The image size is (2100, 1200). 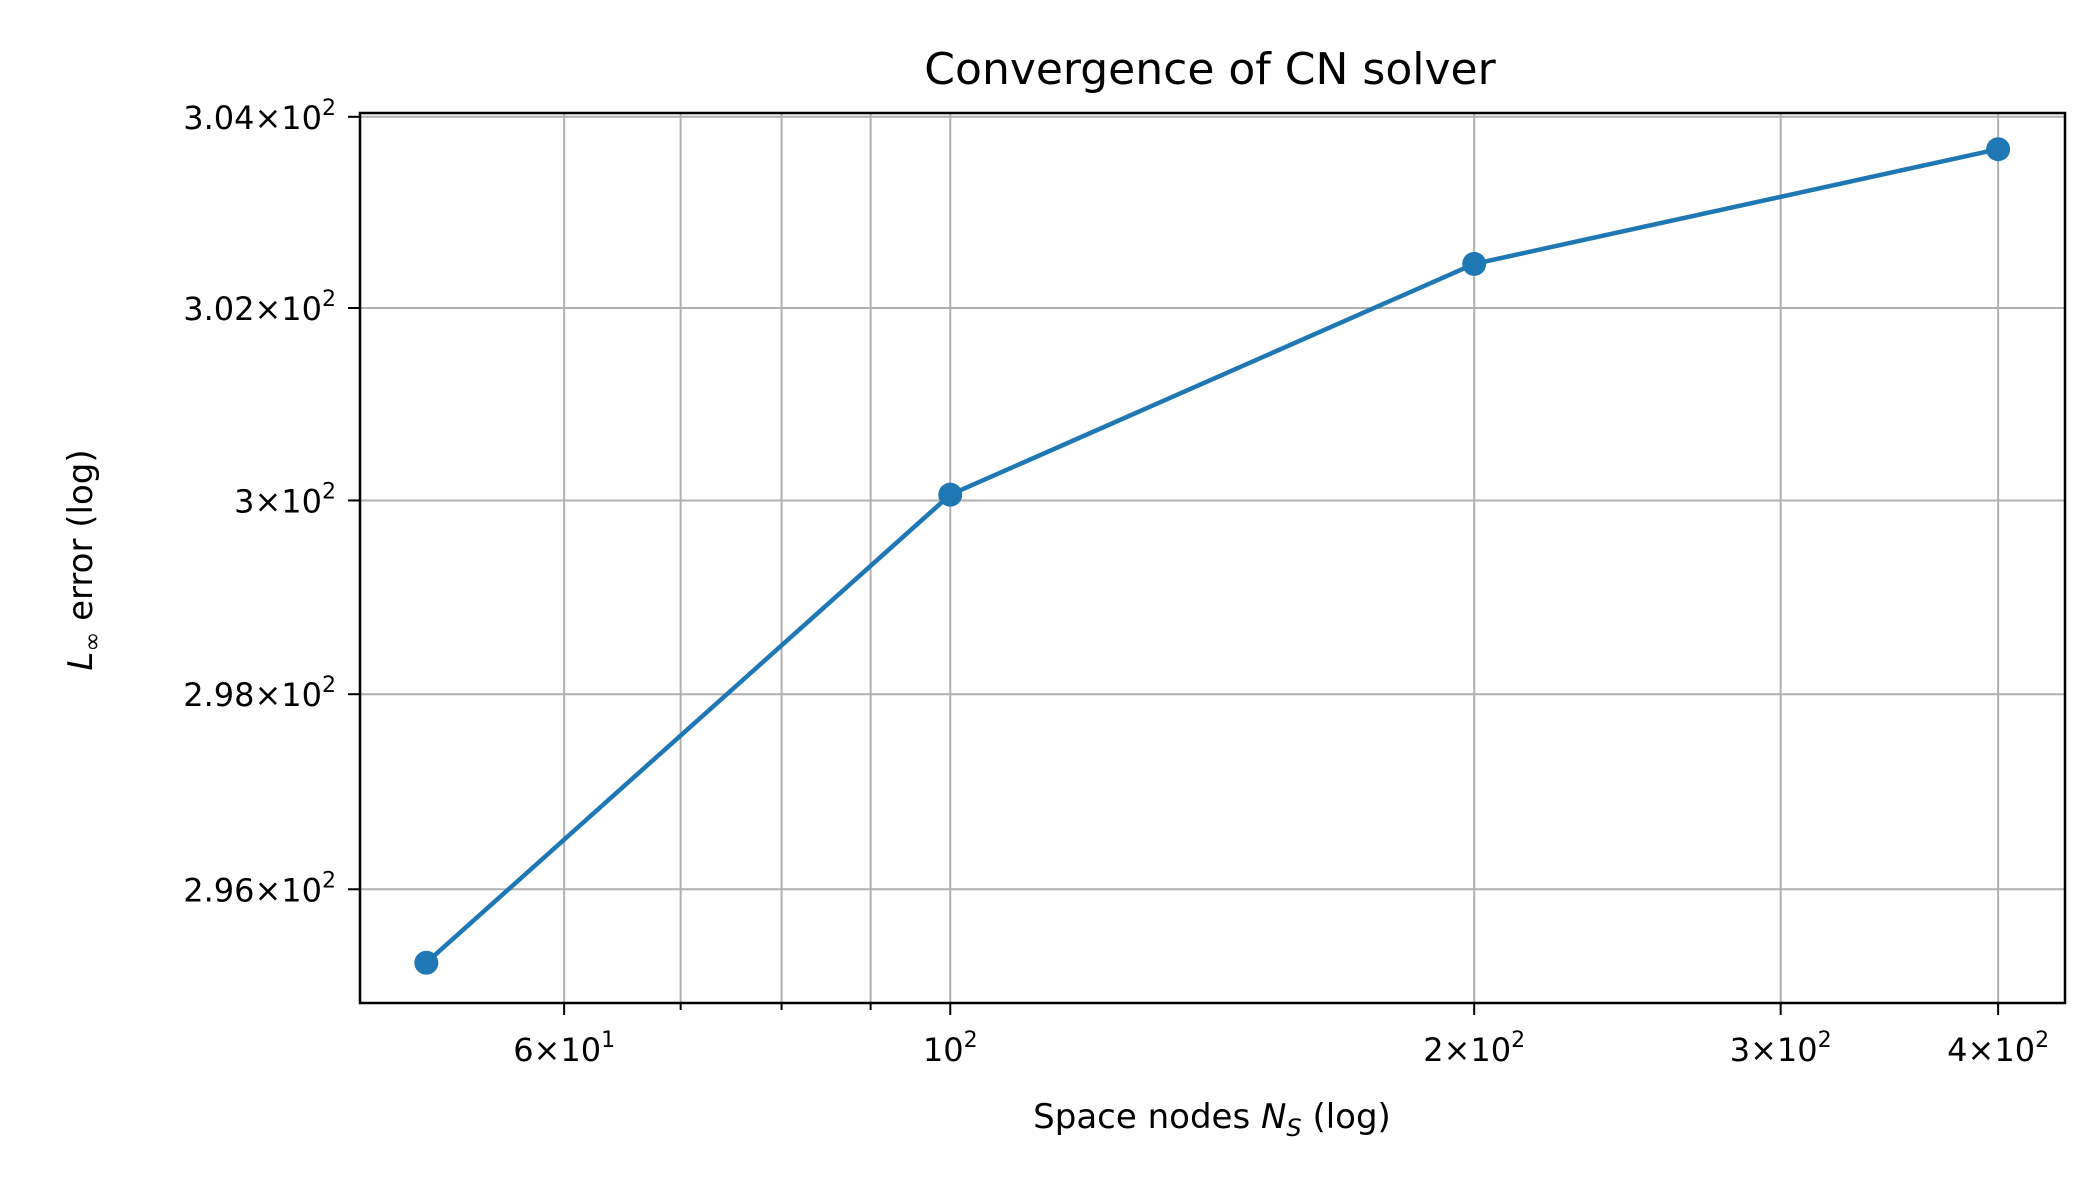 I want to click on x-tick-label: 2×102, so click(x=1474, y=1048).